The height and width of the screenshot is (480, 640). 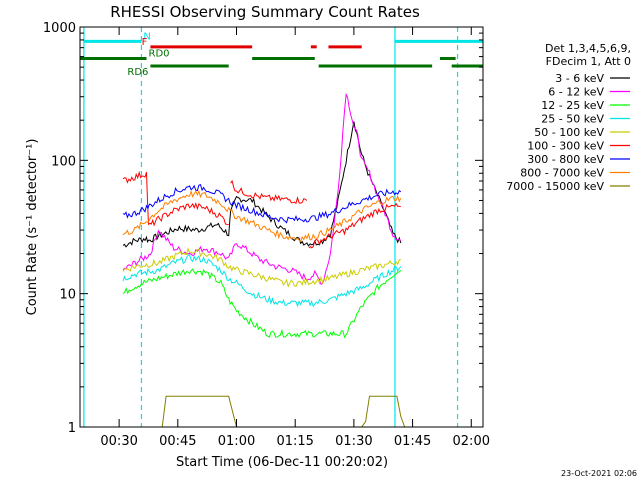 I want to click on x-tick-label: 00:30, so click(x=118, y=441).